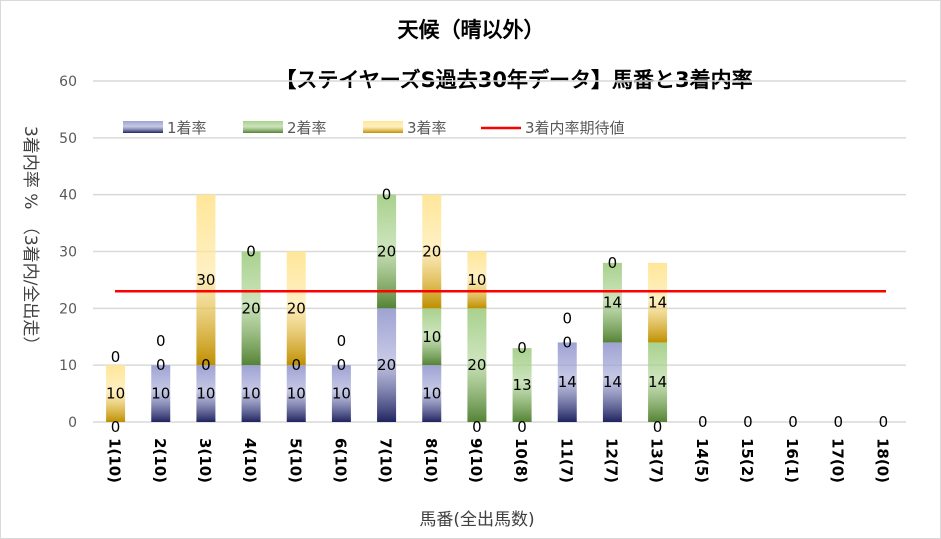  Describe the element at coordinates (427, 128) in the screenshot. I see `legend-label: 3着率` at that location.